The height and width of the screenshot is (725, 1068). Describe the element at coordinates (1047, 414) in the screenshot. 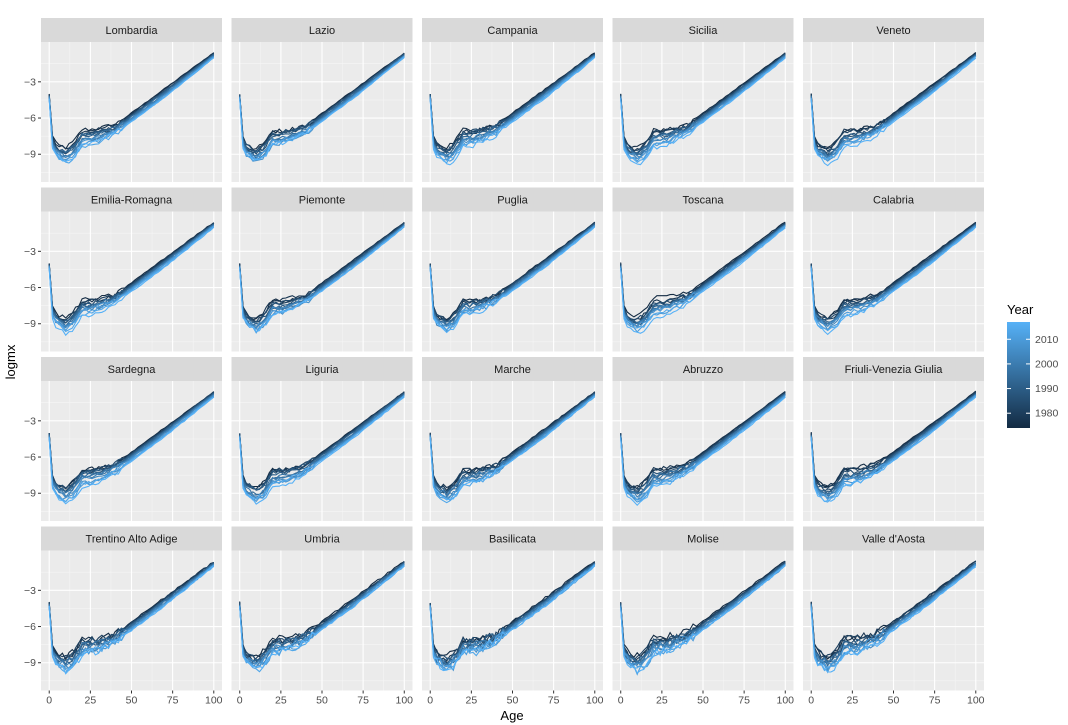

I see `legend-break-label: 1980` at that location.